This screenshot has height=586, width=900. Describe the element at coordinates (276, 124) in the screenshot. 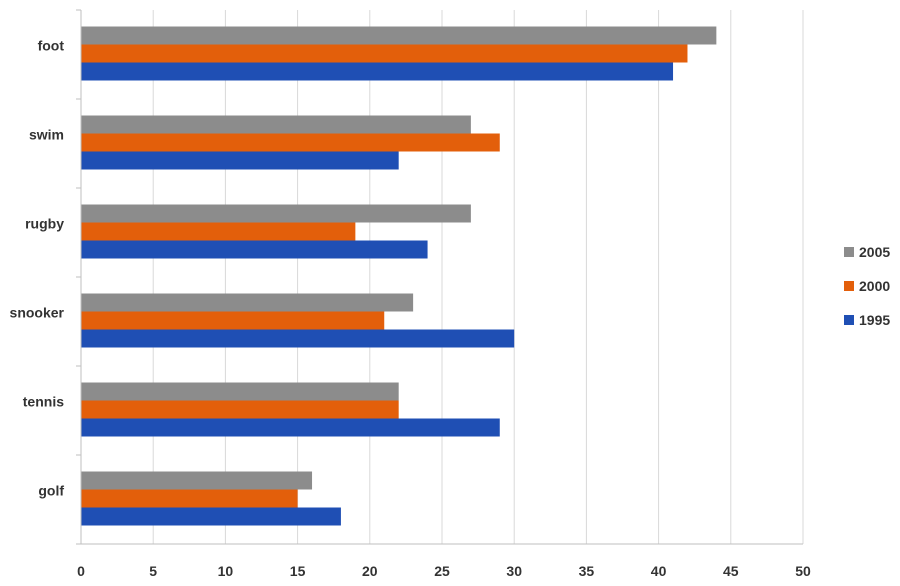

I see `bar-swim-2005` at that location.